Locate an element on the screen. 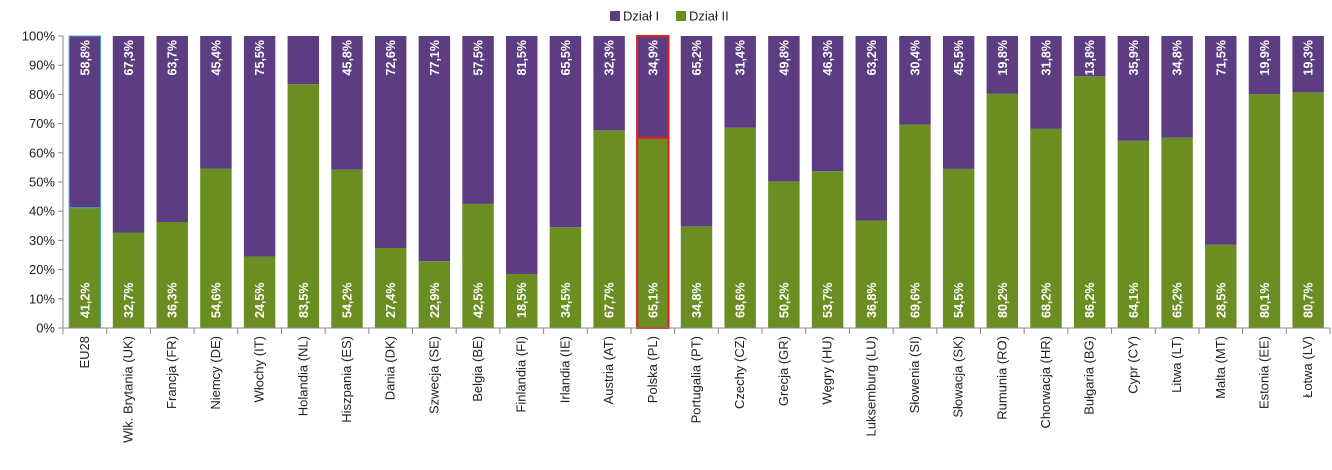 The width and height of the screenshot is (1332, 470). category-label-szwecja-se: Szwecja (SE) is located at coordinates (433, 375).